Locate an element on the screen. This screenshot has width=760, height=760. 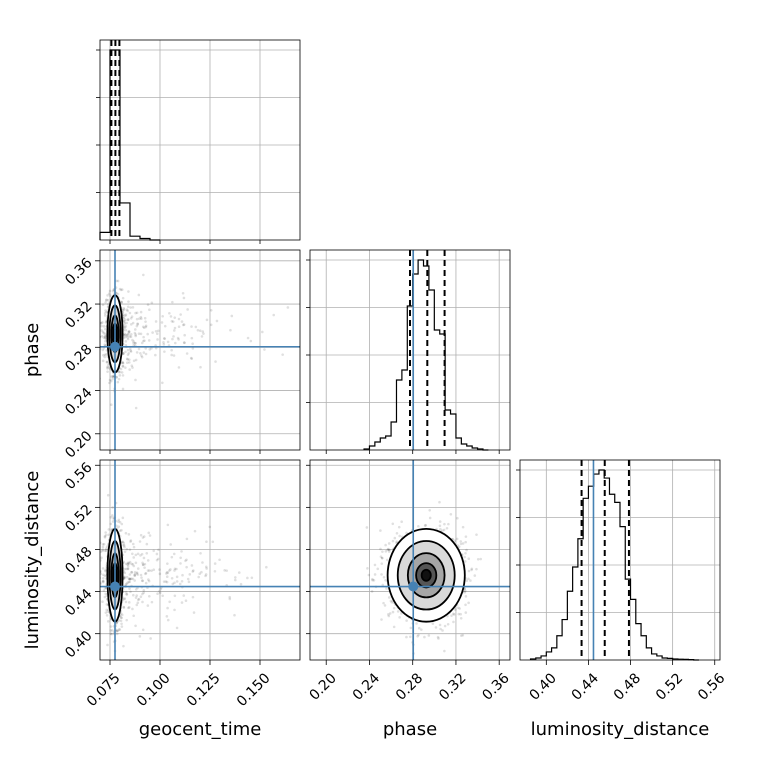
ytick-label-phase: 0.28 is located at coordinates (78, 358).